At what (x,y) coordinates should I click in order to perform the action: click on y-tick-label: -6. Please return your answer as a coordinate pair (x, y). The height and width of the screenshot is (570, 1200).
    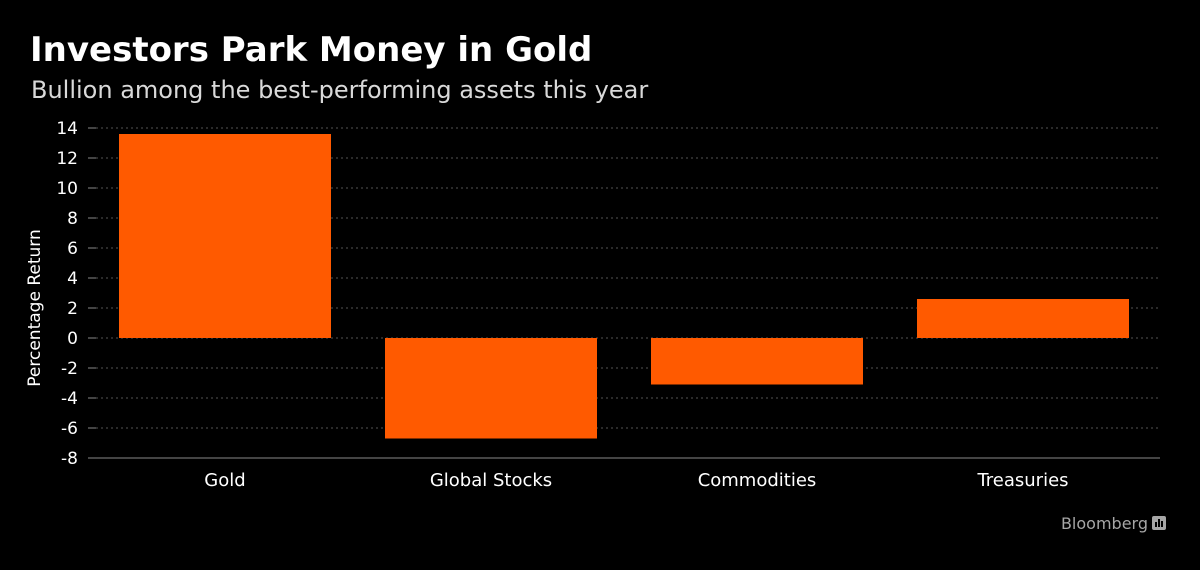
    Looking at the image, I should click on (69, 429).